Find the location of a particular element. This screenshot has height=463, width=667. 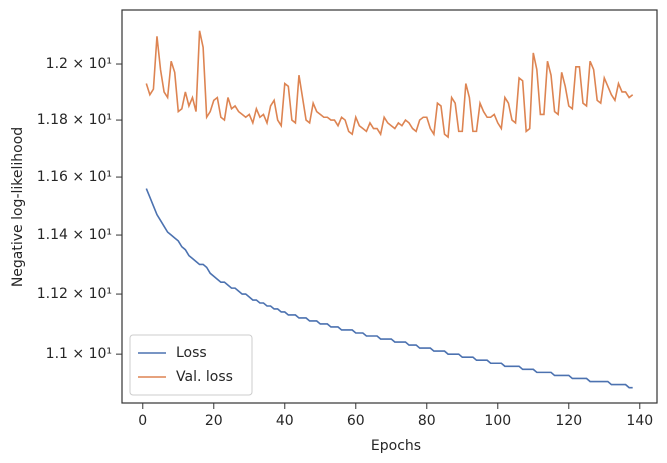

x-axis-label: Epochs is located at coordinates (396, 446).